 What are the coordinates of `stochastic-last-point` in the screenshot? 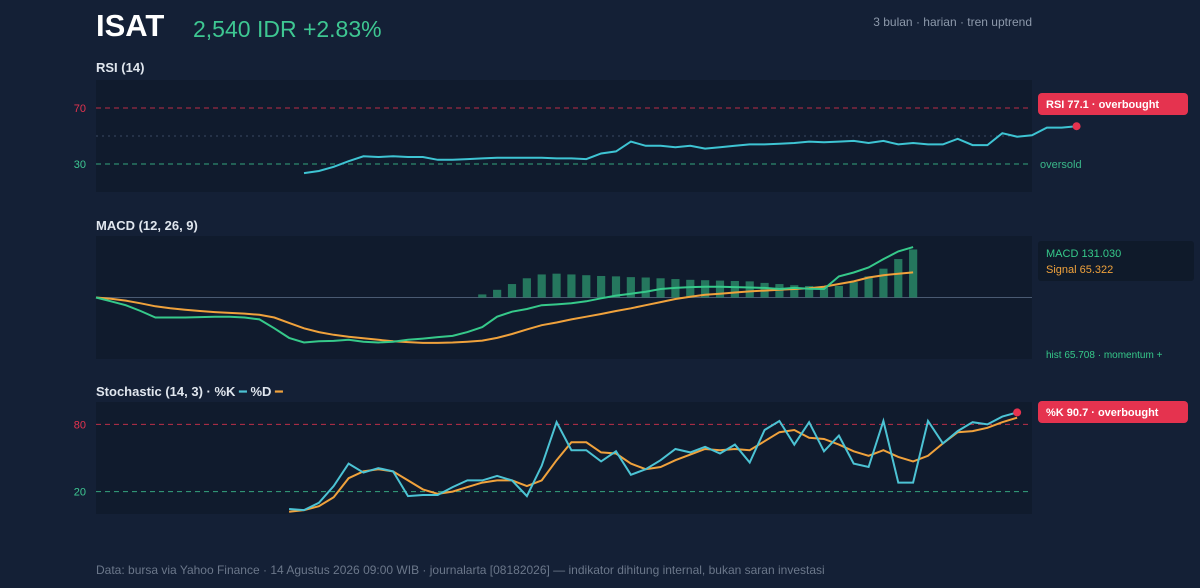 It's located at (1017, 412).